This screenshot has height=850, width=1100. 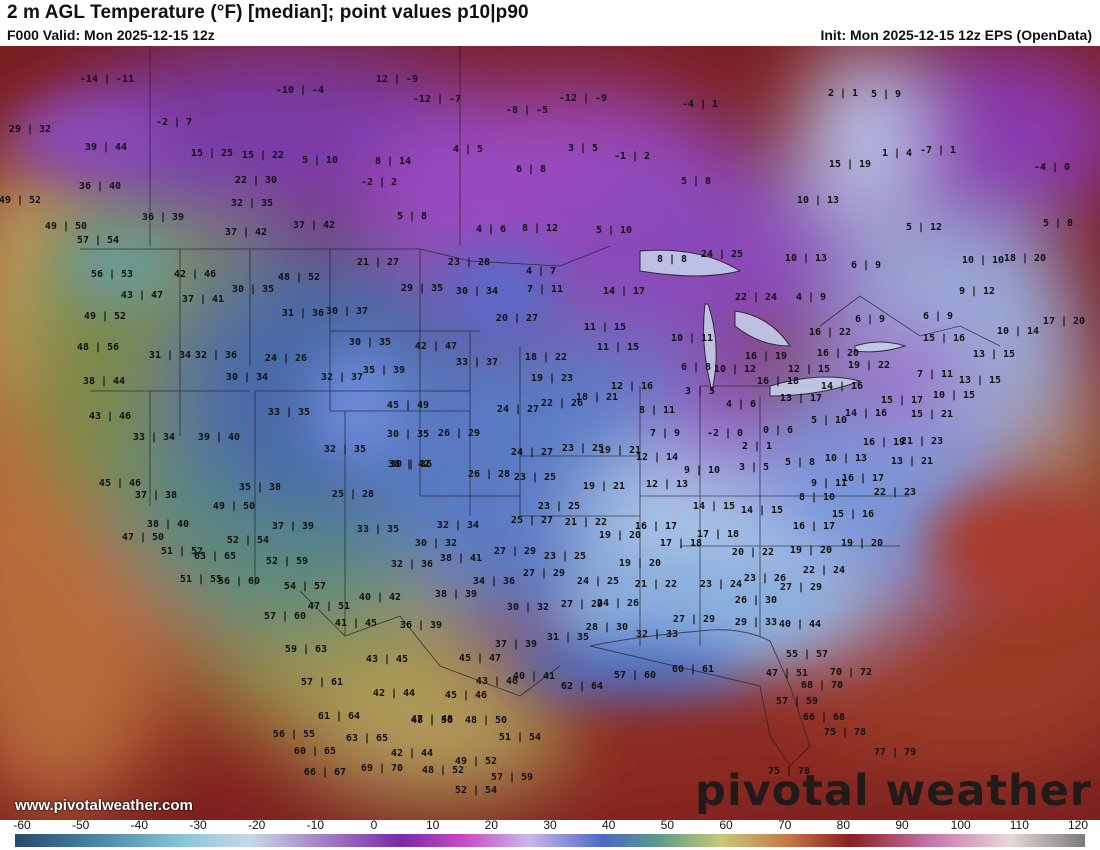 I want to click on point-value-label: 24 | 26, so click(x=618, y=603).